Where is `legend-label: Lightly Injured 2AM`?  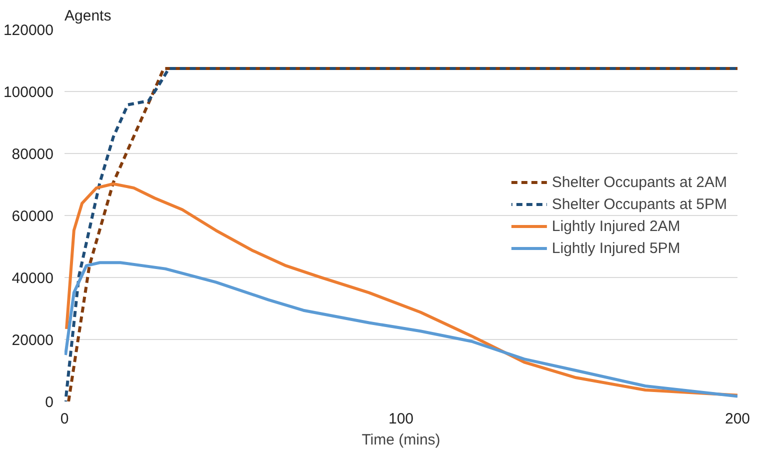
legend-label: Lightly Injured 2AM is located at coordinates (616, 226).